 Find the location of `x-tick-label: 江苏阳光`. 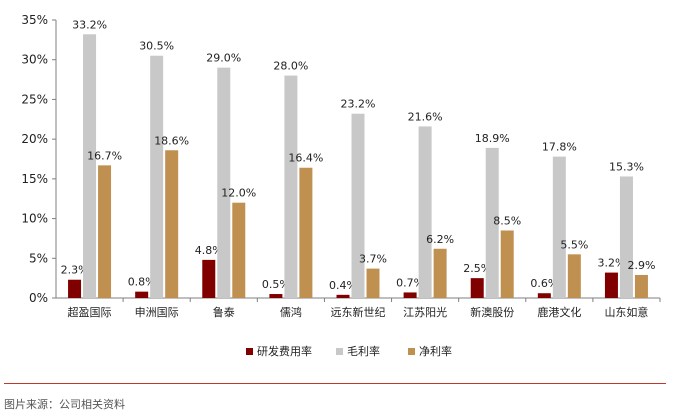

x-tick-label: 江苏阳光 is located at coordinates (425, 312).